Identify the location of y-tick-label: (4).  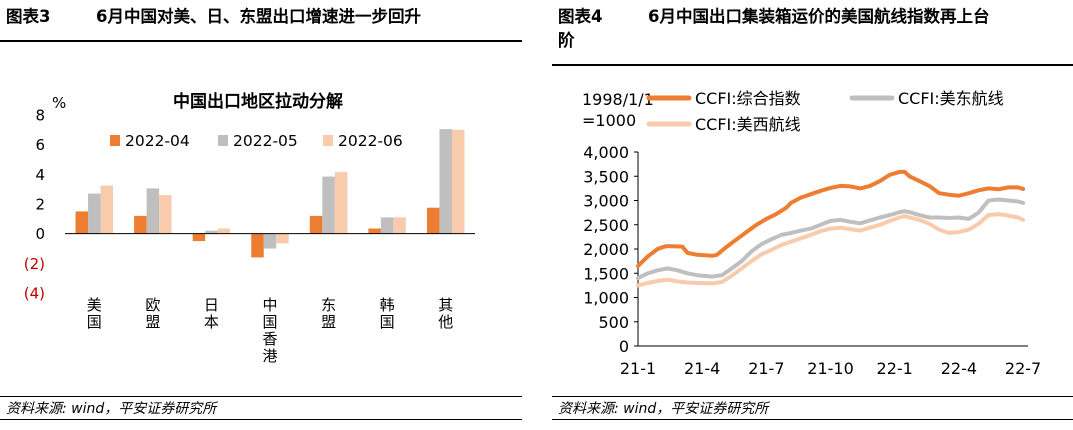
(34, 294).